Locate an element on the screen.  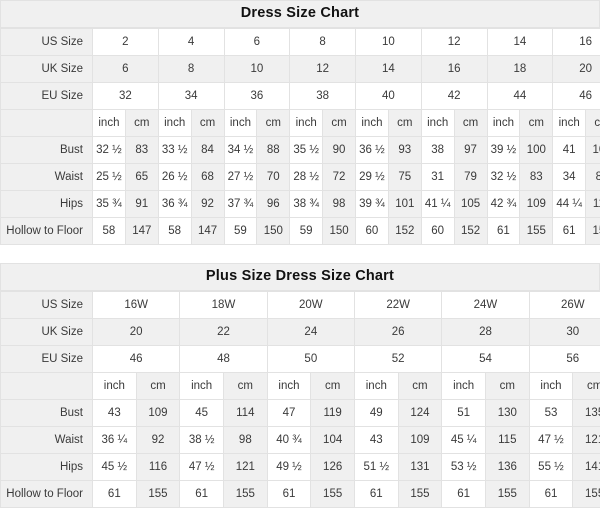
measurement-cm-value: 65 is located at coordinates (141, 177).